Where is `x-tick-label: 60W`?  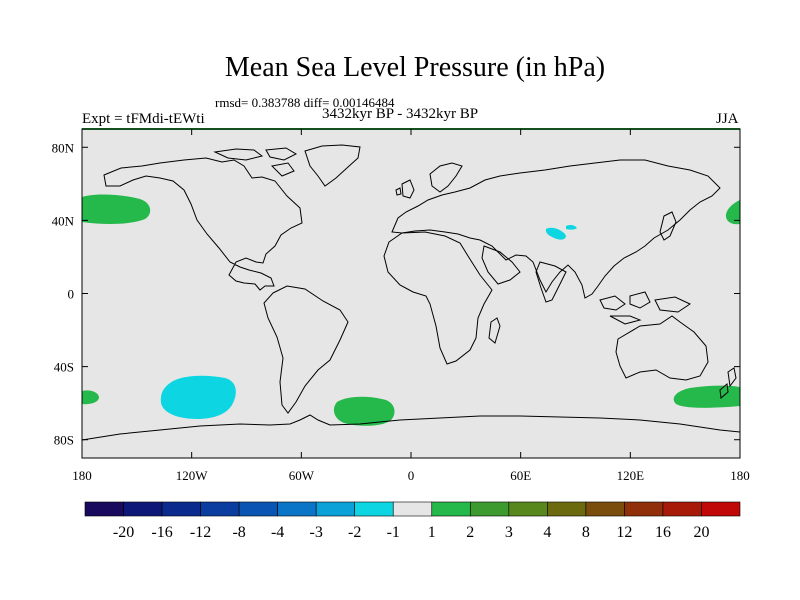
x-tick-label: 60W is located at coordinates (302, 475).